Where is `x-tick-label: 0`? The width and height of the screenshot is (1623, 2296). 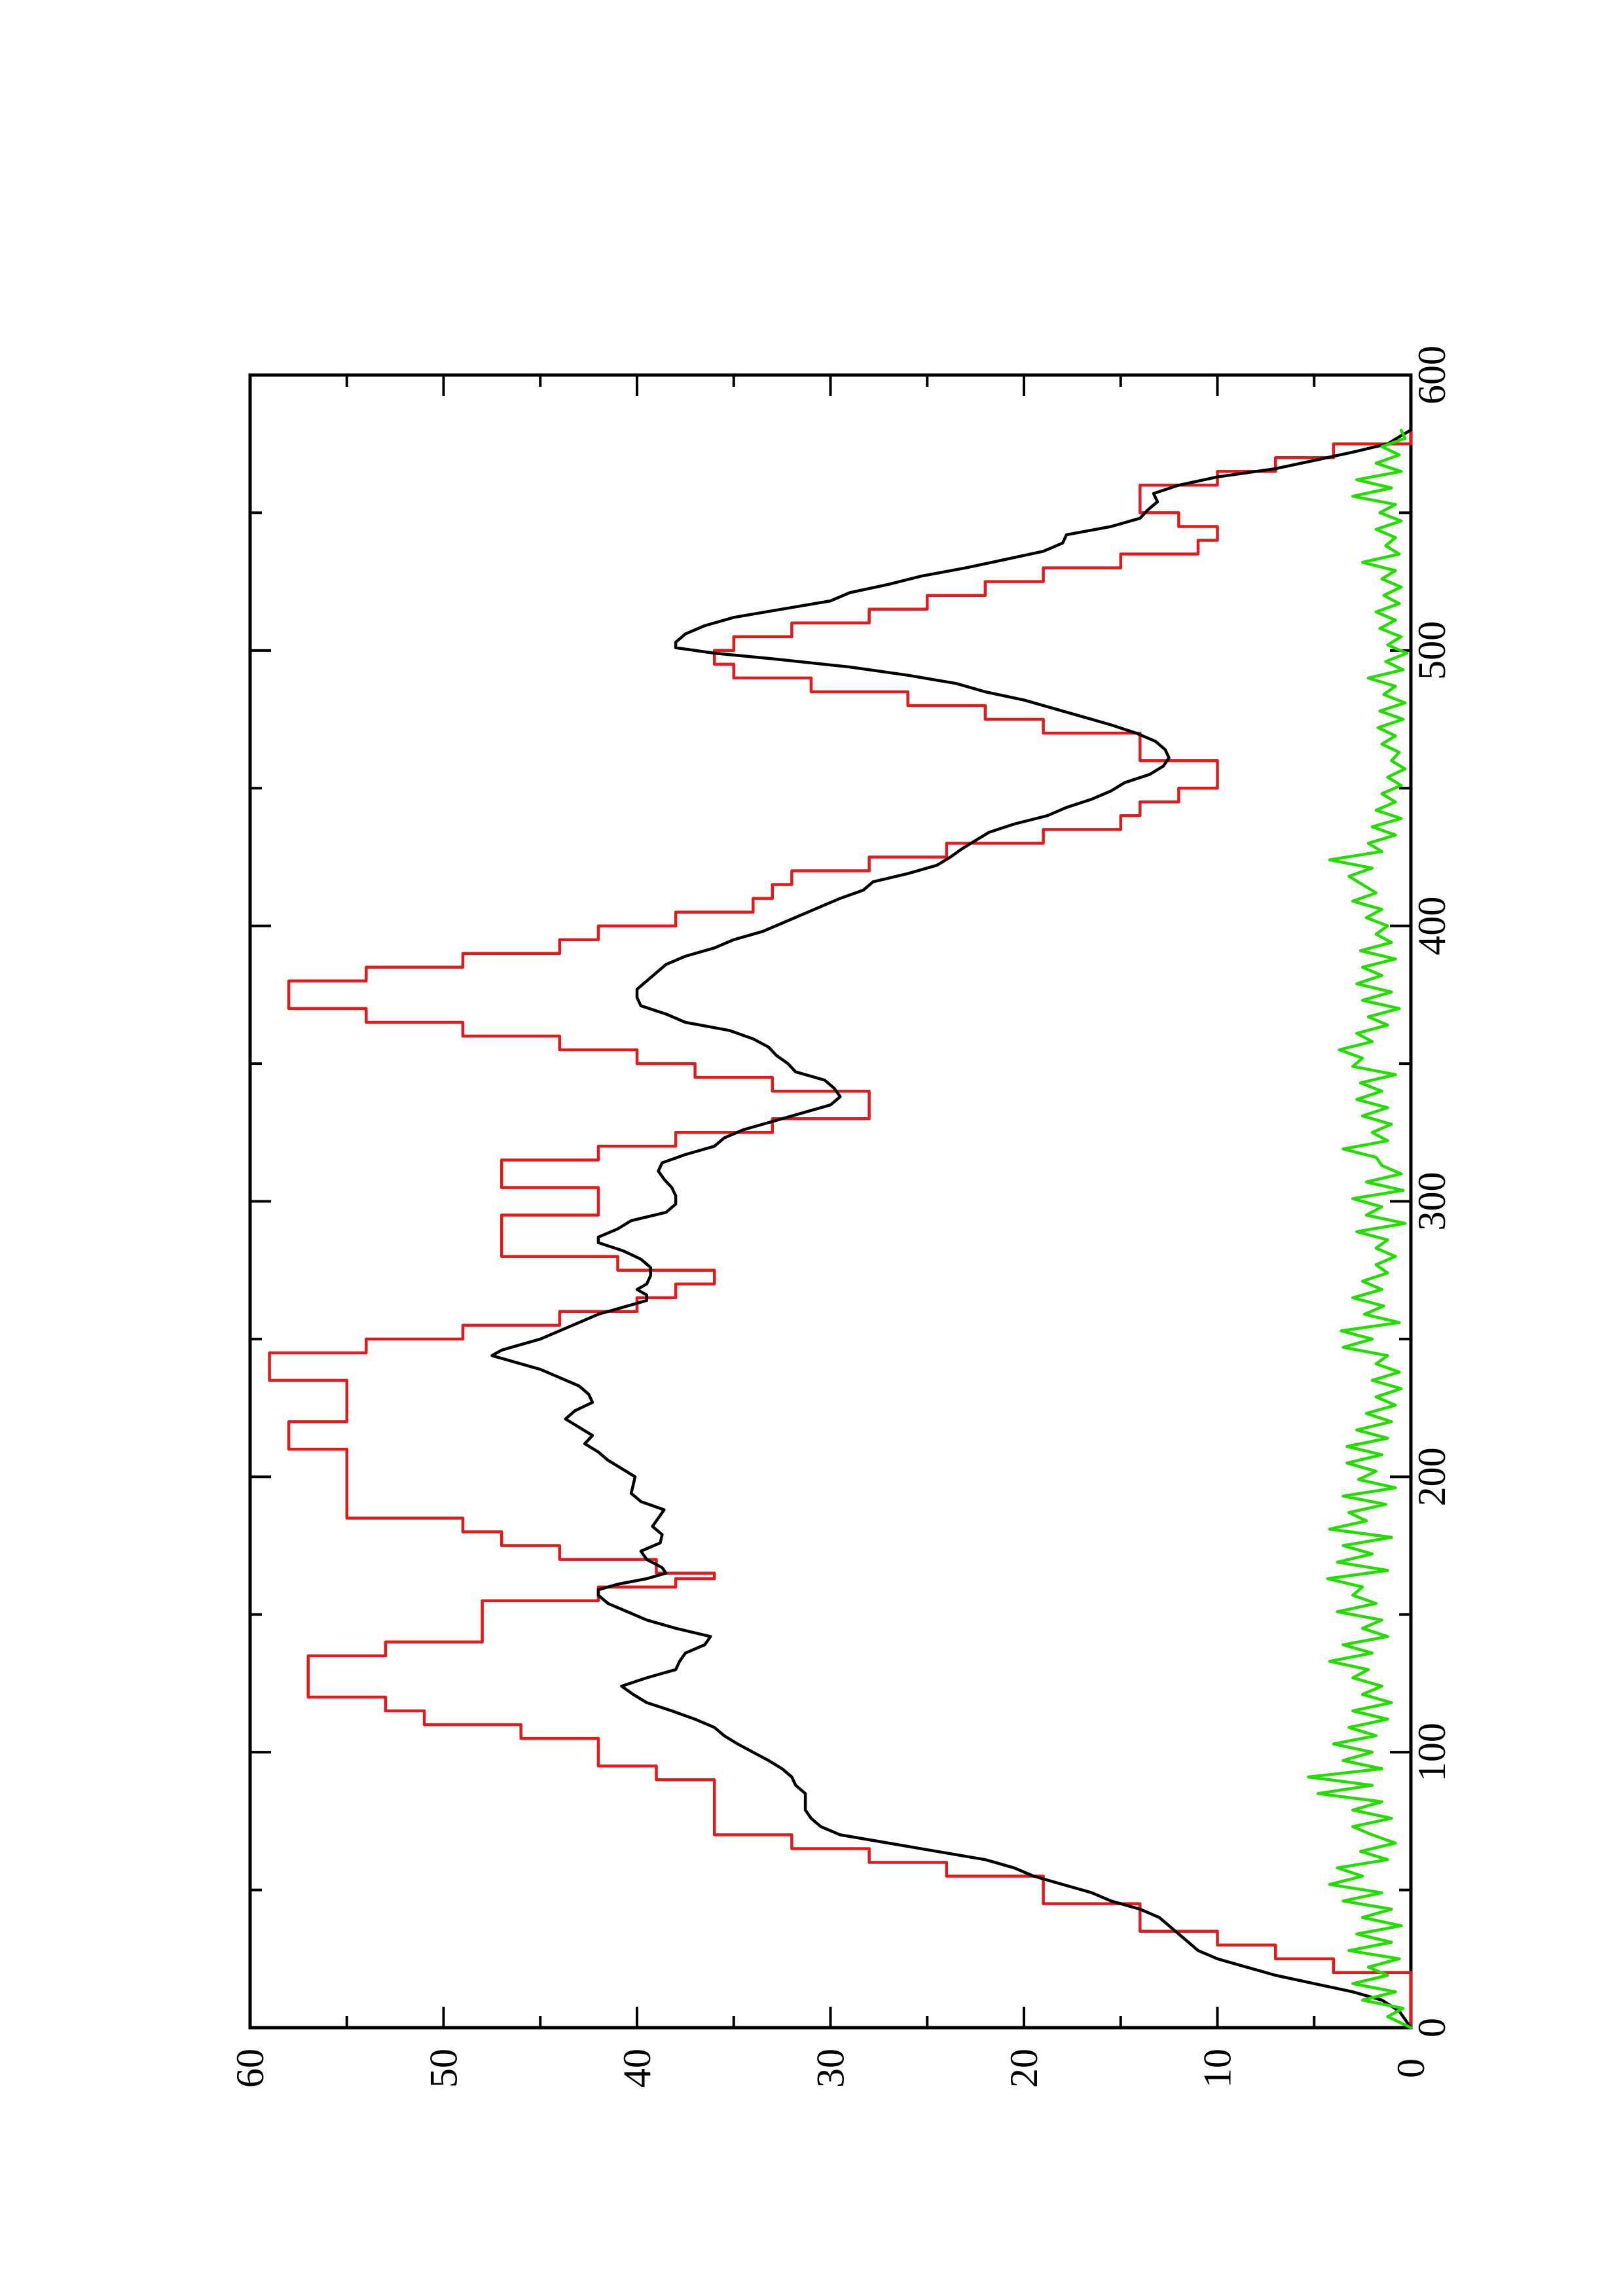
x-tick-label: 0 is located at coordinates (1431, 2027).